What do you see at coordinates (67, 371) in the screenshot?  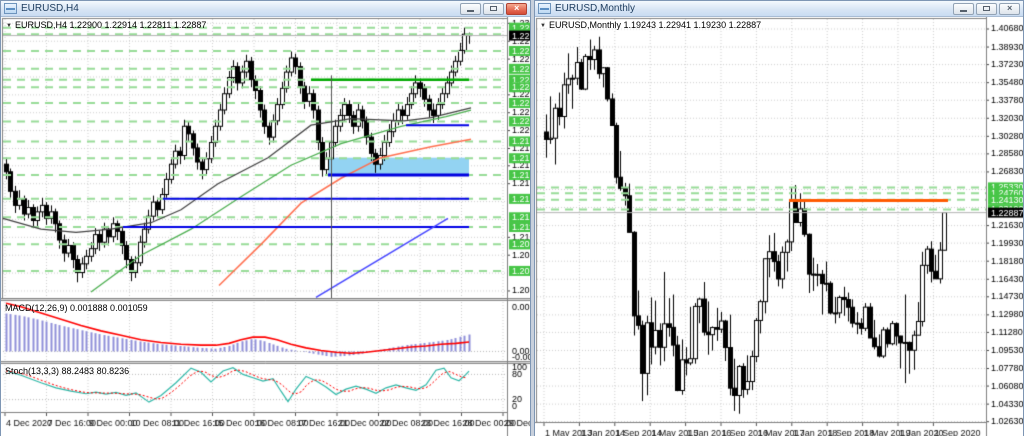 I see `stoch-indicator-label: Stoch(13,3,3) 88.2483 80.8236` at bounding box center [67, 371].